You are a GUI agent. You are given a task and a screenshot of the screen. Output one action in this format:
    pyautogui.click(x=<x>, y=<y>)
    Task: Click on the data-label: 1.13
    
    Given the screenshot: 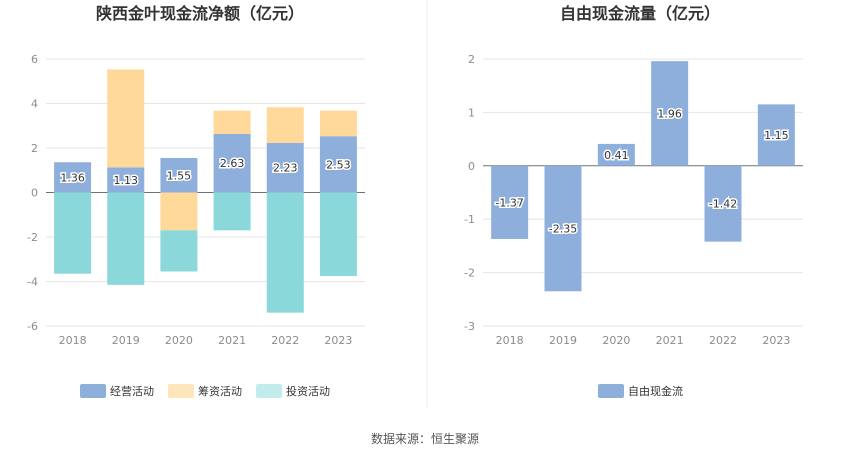 What is the action you would take?
    pyautogui.click(x=126, y=180)
    